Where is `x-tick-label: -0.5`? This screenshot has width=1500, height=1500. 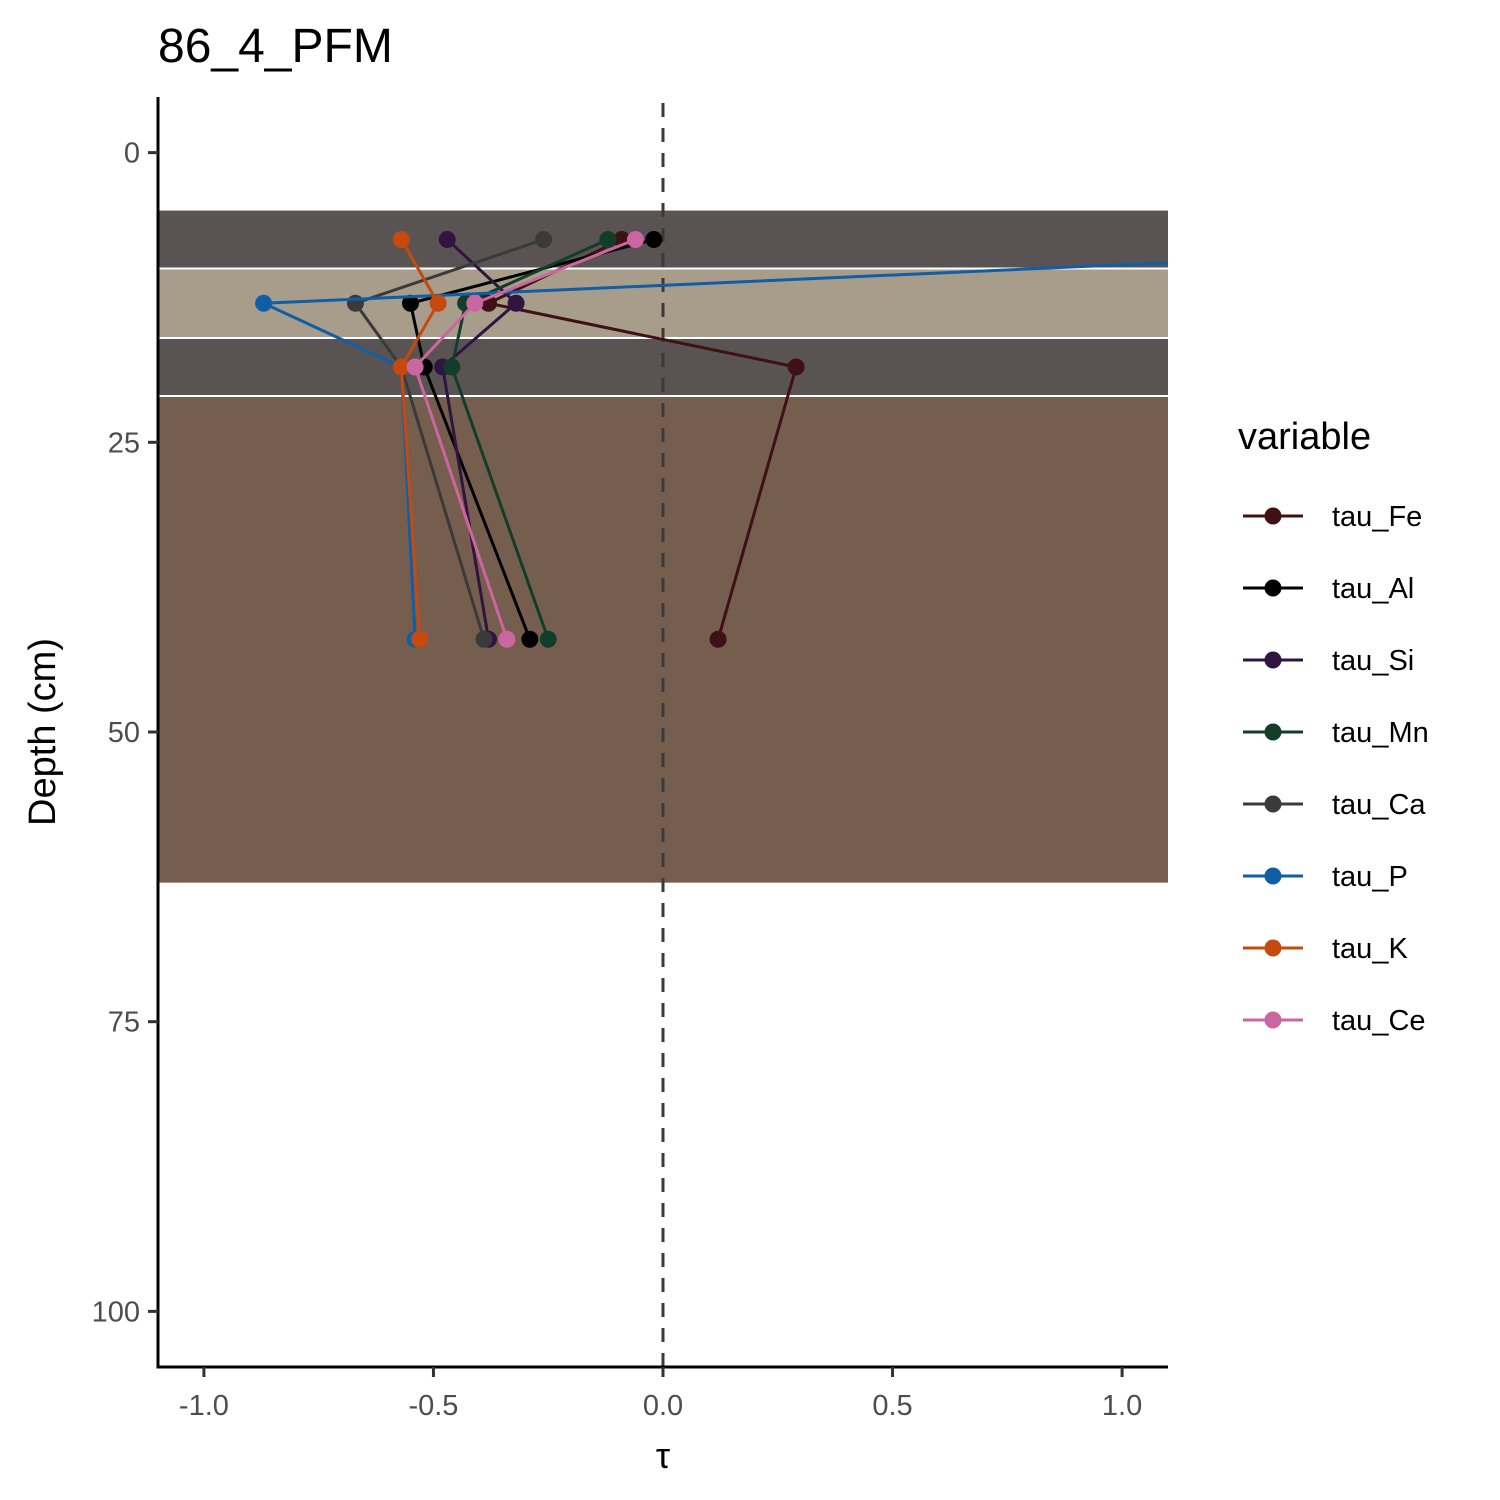
x-tick-label: -0.5 is located at coordinates (433, 1406).